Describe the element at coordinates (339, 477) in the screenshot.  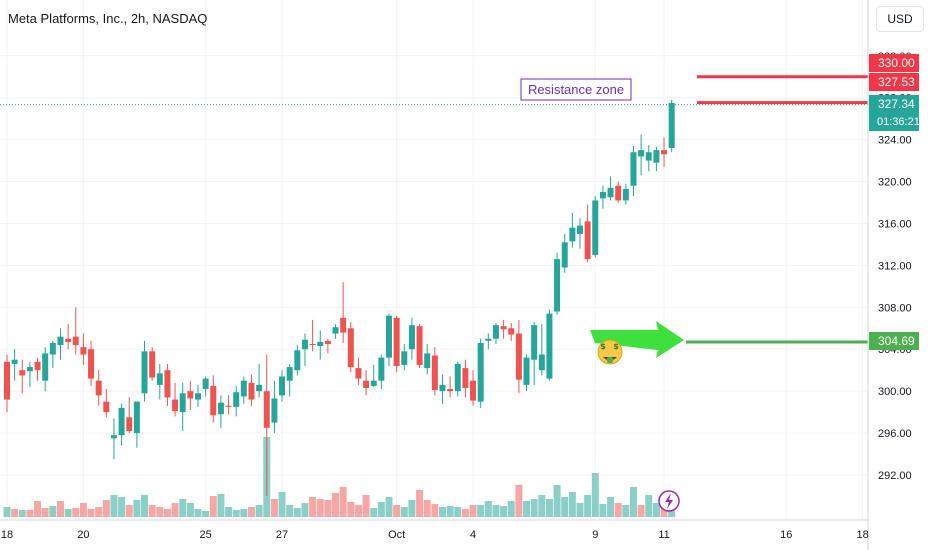
I see `volume-bars` at that location.